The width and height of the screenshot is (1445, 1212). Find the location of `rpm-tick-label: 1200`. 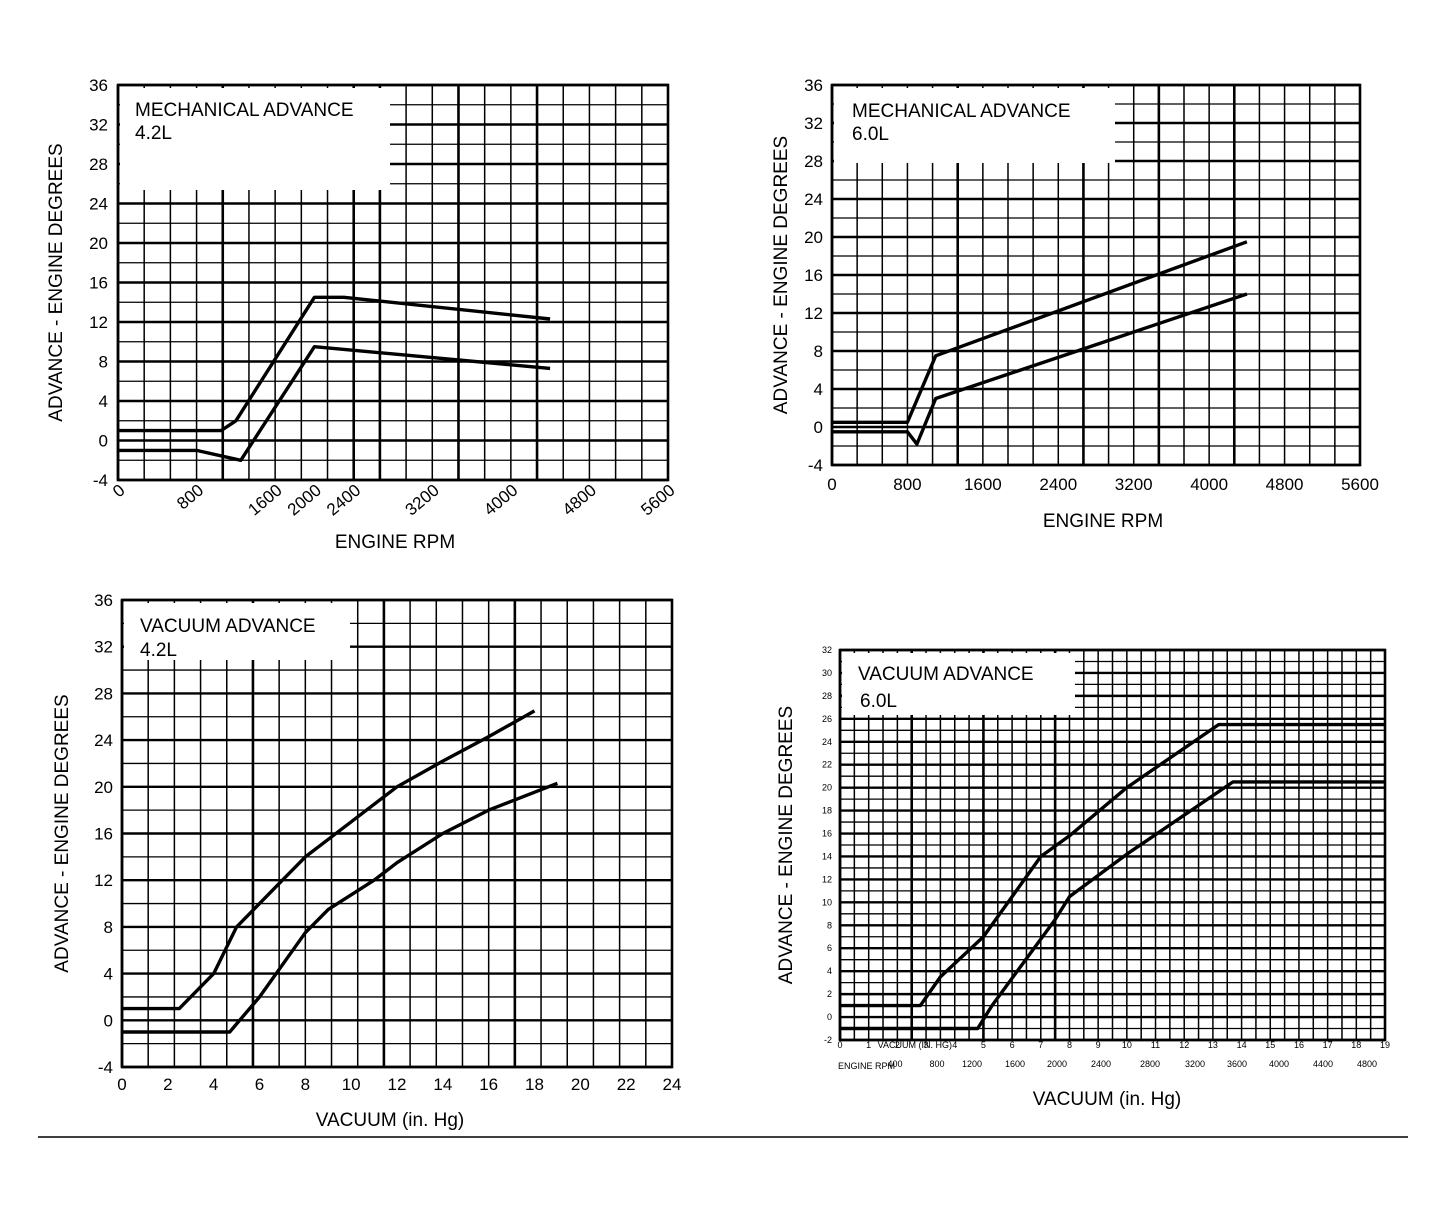

rpm-tick-label: 1200 is located at coordinates (972, 1064).